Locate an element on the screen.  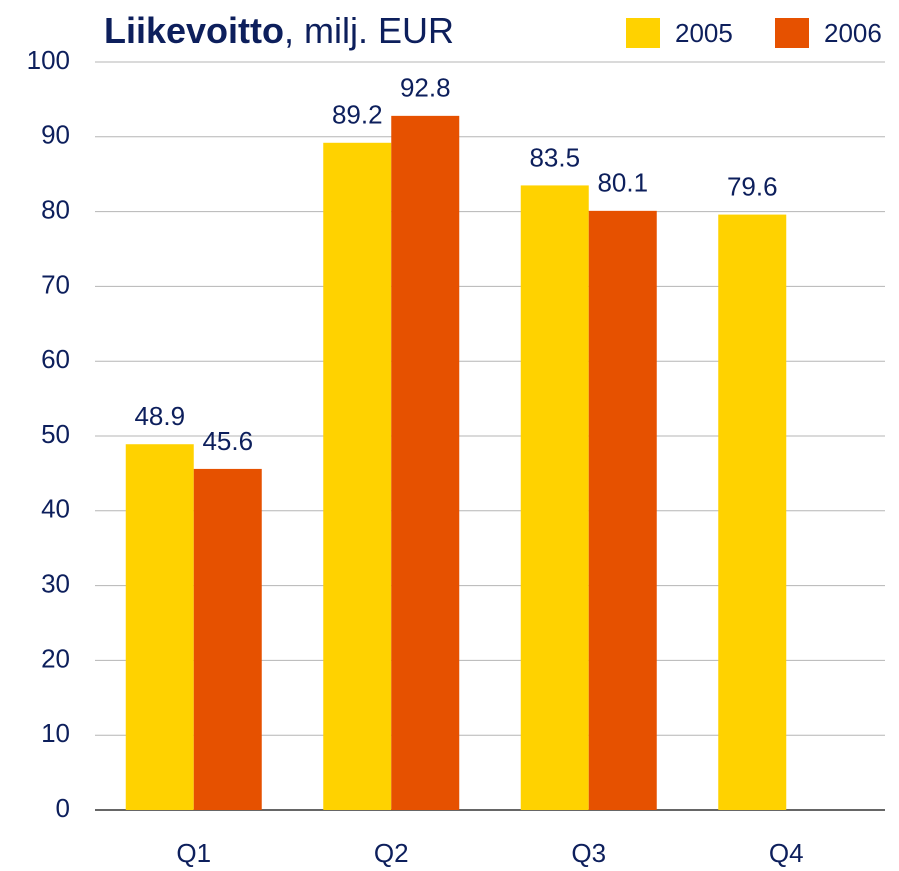
y-tick-label: 0 is located at coordinates (63, 808).